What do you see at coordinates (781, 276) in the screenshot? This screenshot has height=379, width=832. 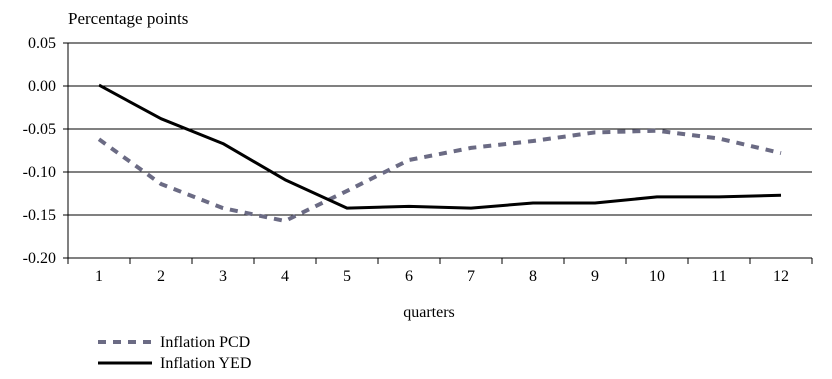 I see `x-tick-label: 12` at bounding box center [781, 276].